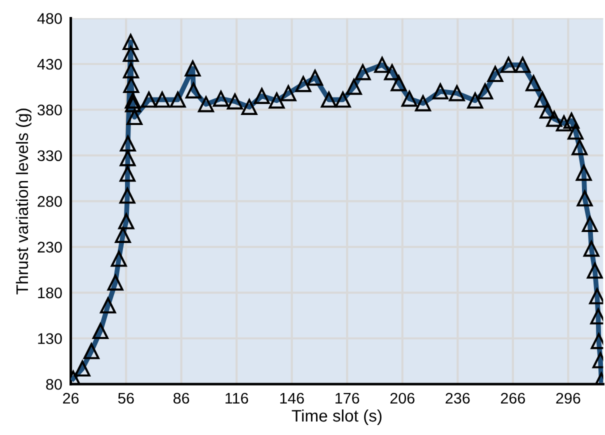  Describe the element at coordinates (49, 18) in the screenshot. I see `y-tick-label: 480` at that location.